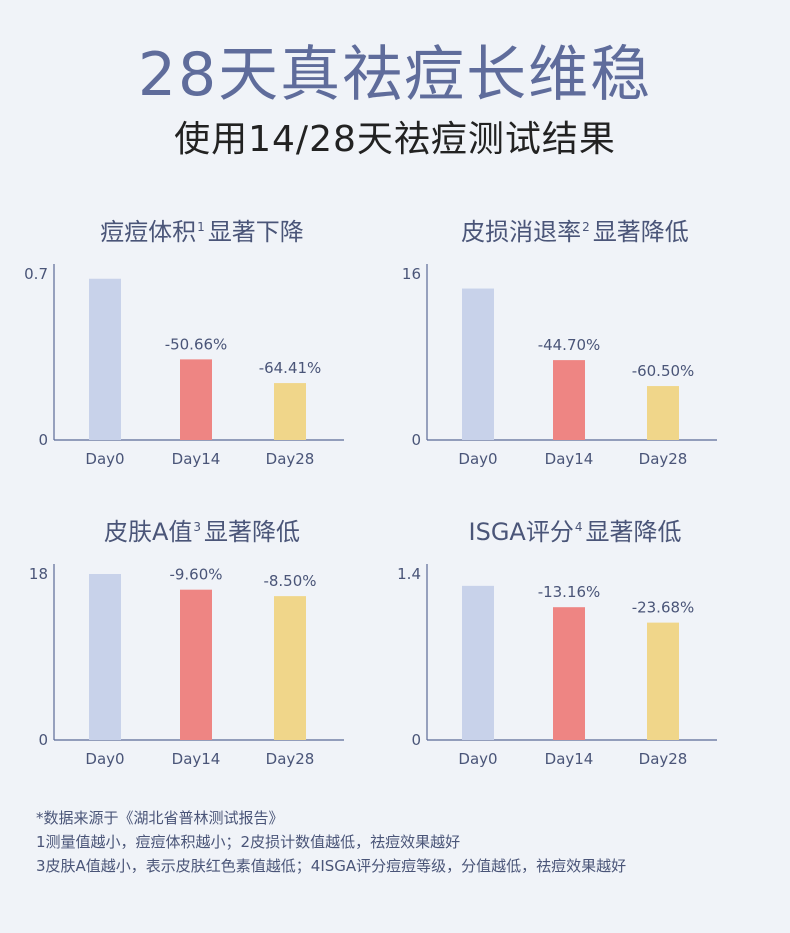  Describe the element at coordinates (36, 274) in the screenshot. I see `y-tick-label: 0.7` at that location.